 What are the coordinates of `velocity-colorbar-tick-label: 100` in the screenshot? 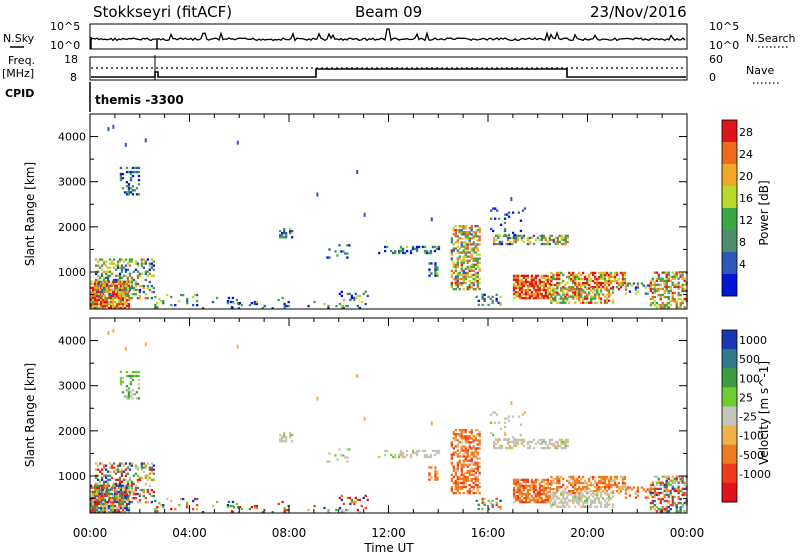 It's located at (749, 378).